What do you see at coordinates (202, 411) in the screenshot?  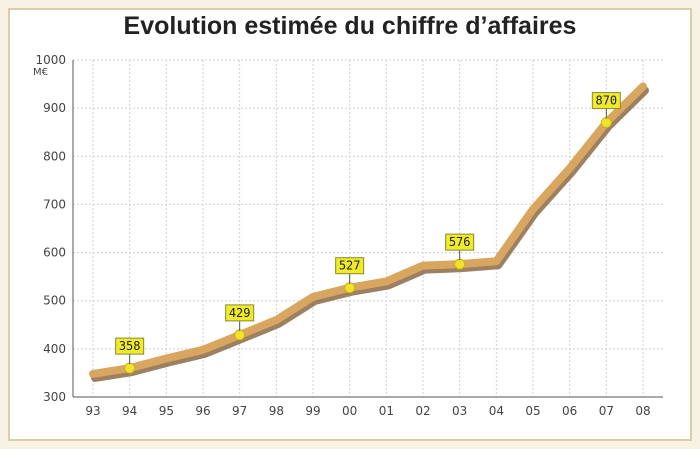 I see `x-tick-label: 96` at bounding box center [202, 411].